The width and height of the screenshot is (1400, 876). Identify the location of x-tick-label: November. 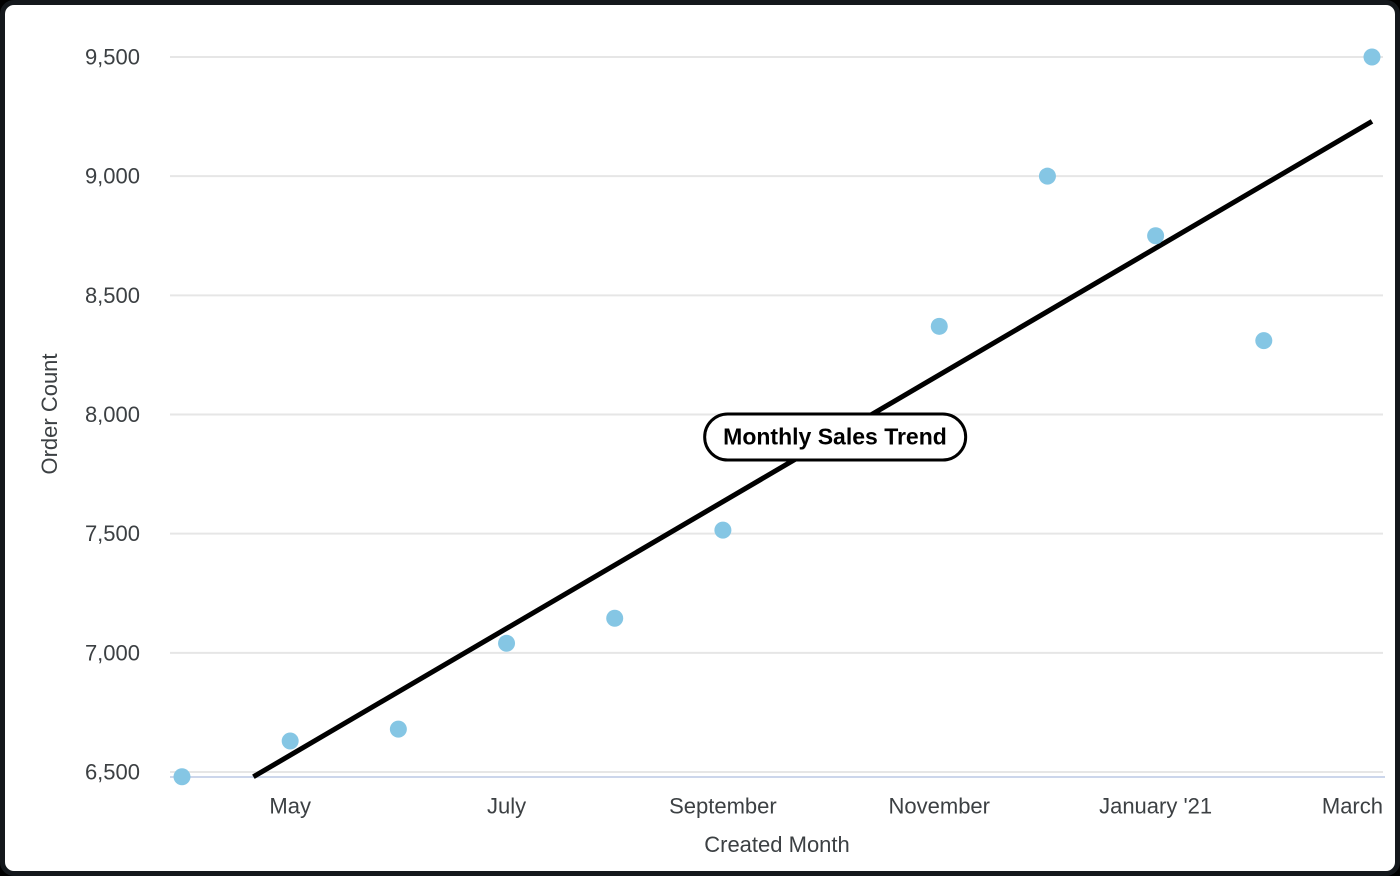
(939, 806).